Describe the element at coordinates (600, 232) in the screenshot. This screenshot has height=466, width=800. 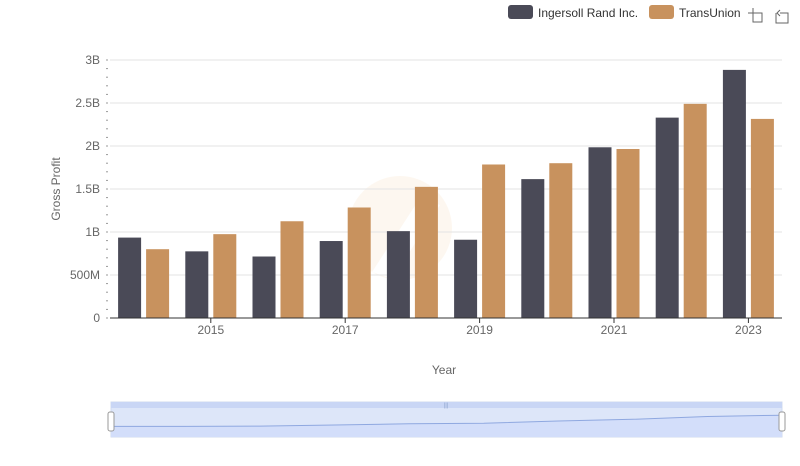
I see `bar-ingersoll-rand-inc-2021` at that location.